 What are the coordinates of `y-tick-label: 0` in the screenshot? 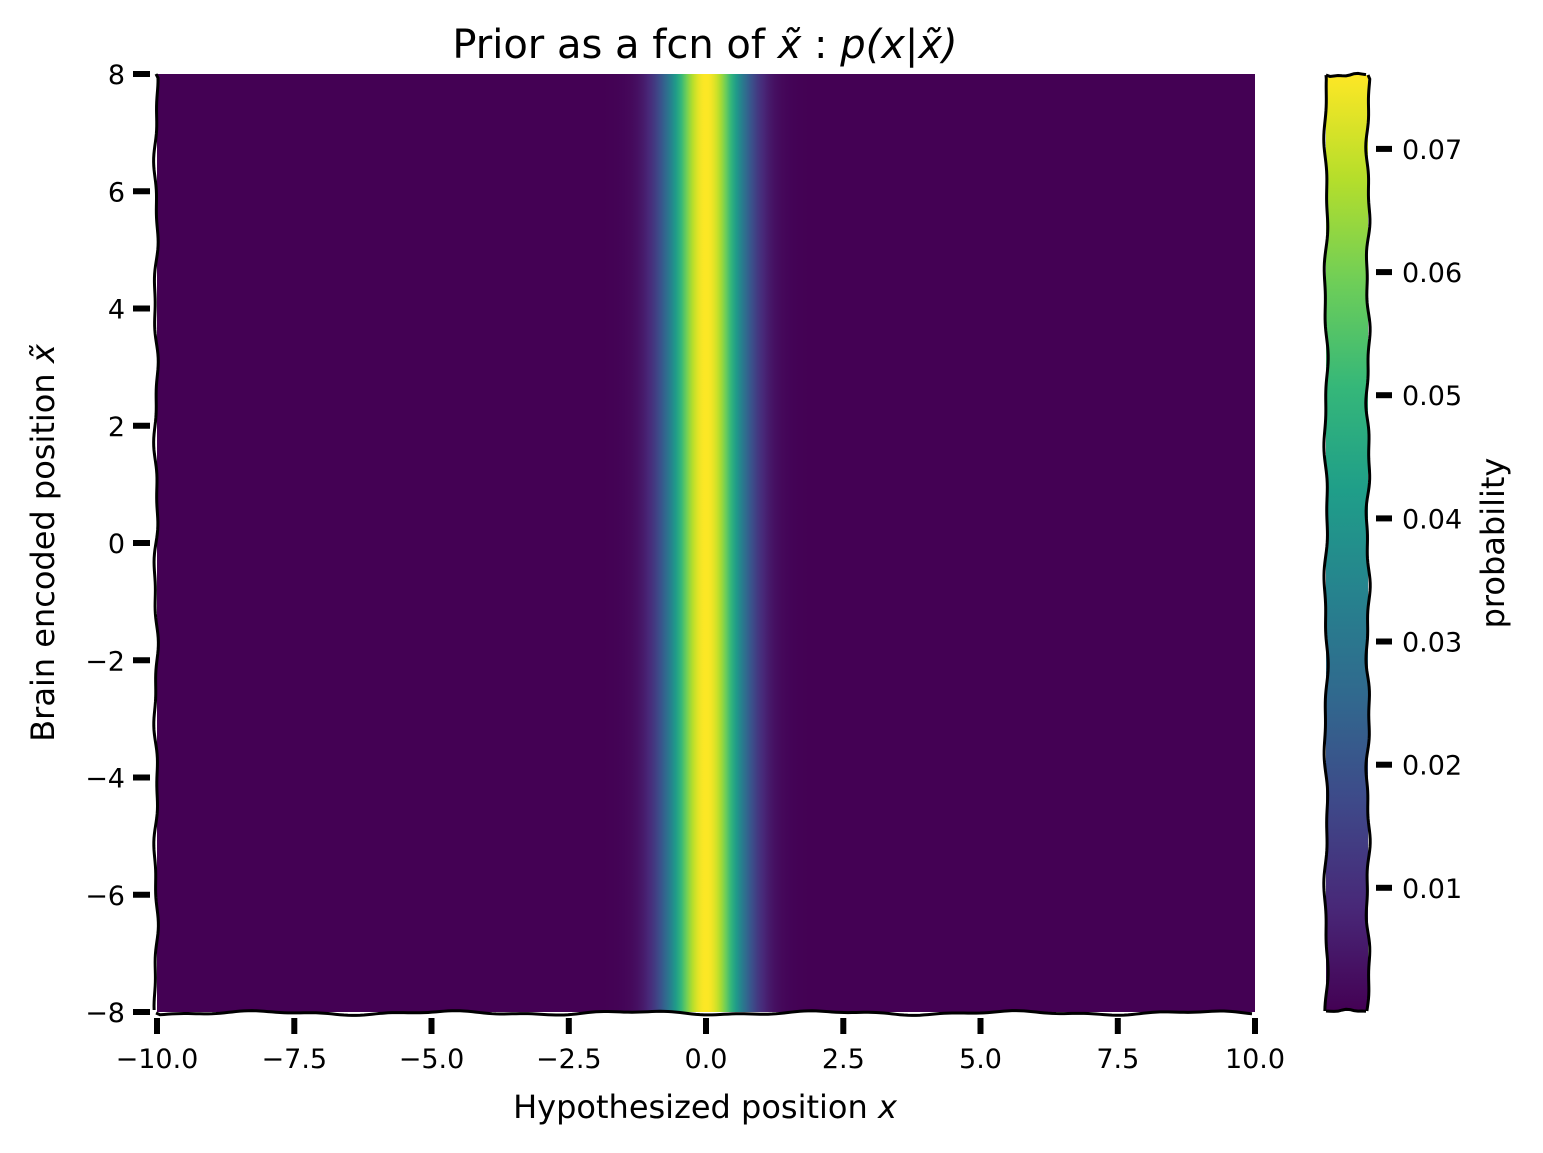 It's located at (116, 544).